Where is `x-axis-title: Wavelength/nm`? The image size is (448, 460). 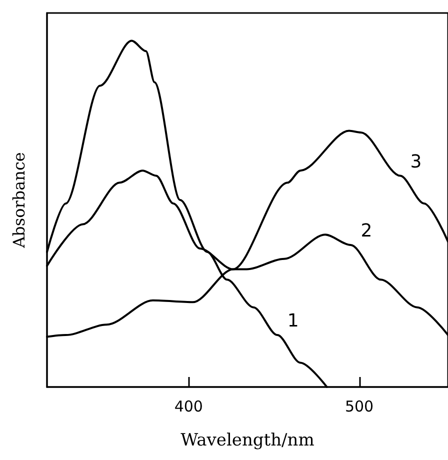 x-axis-title: Wavelength/nm is located at coordinates (247, 440).